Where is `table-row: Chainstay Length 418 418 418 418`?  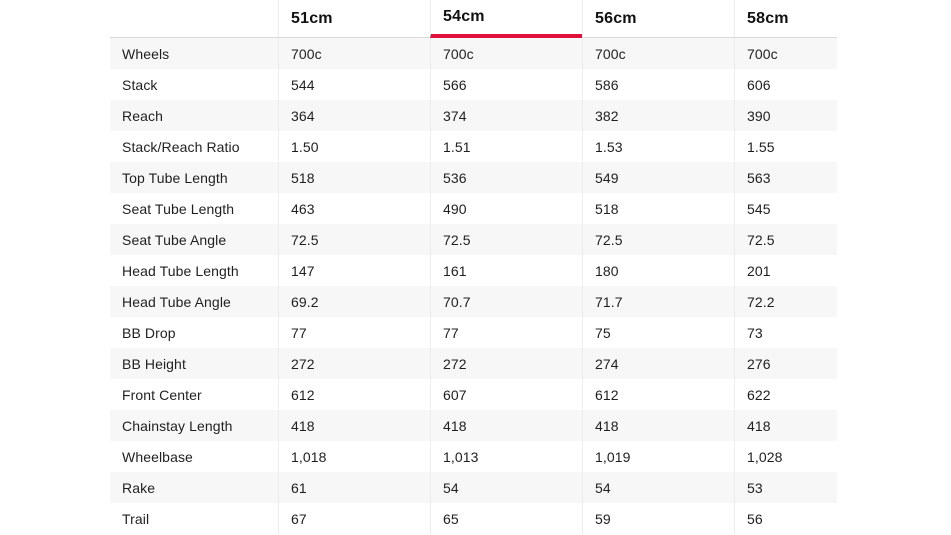 table-row: Chainstay Length 418 418 418 418 is located at coordinates (473, 425).